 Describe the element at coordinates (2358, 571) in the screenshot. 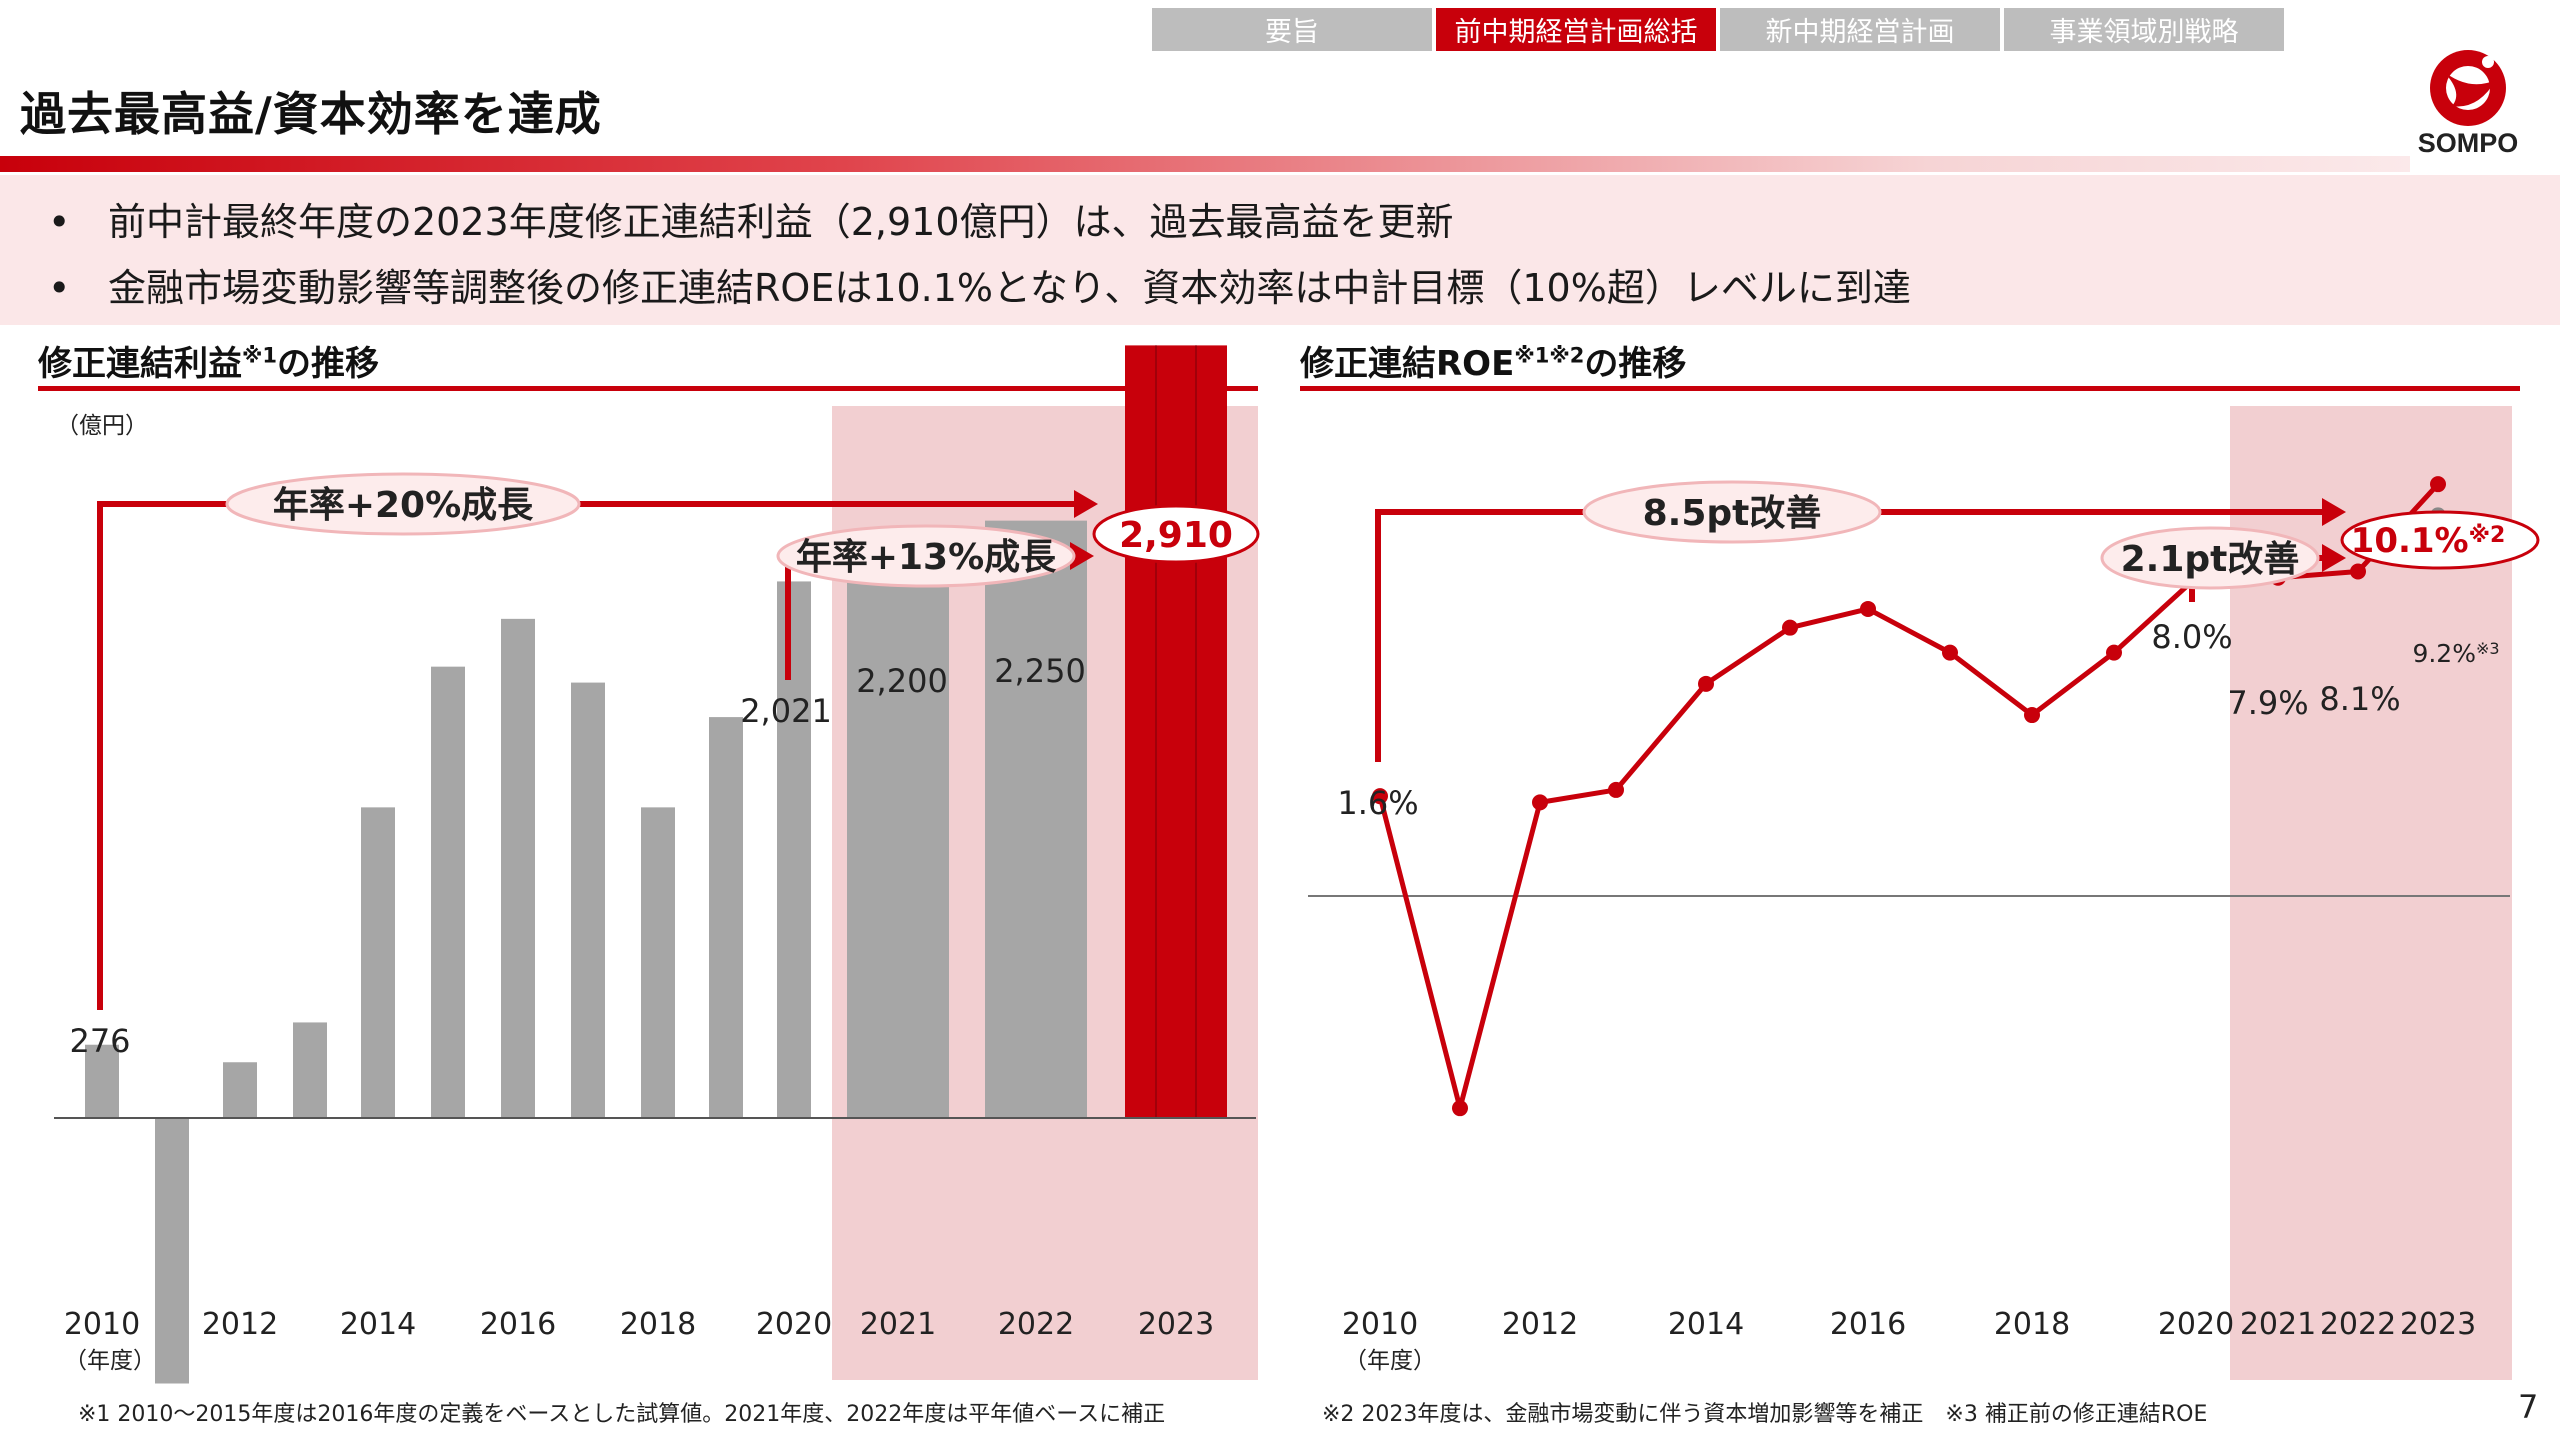

I see `roe-point-2022` at that location.